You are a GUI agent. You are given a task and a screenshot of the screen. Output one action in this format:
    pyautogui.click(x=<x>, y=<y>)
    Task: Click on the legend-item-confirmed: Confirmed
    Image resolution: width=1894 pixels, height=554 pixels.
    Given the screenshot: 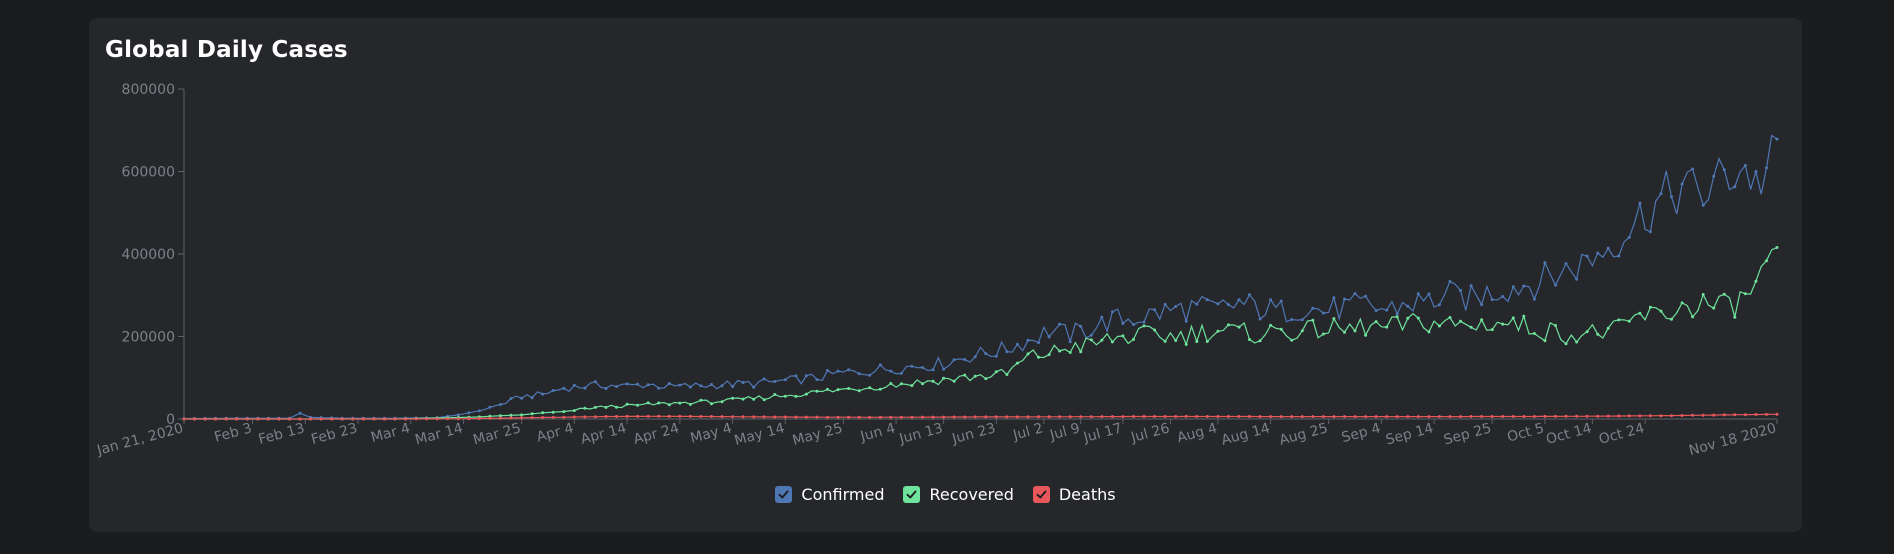 What is the action you would take?
    pyautogui.click(x=829, y=494)
    